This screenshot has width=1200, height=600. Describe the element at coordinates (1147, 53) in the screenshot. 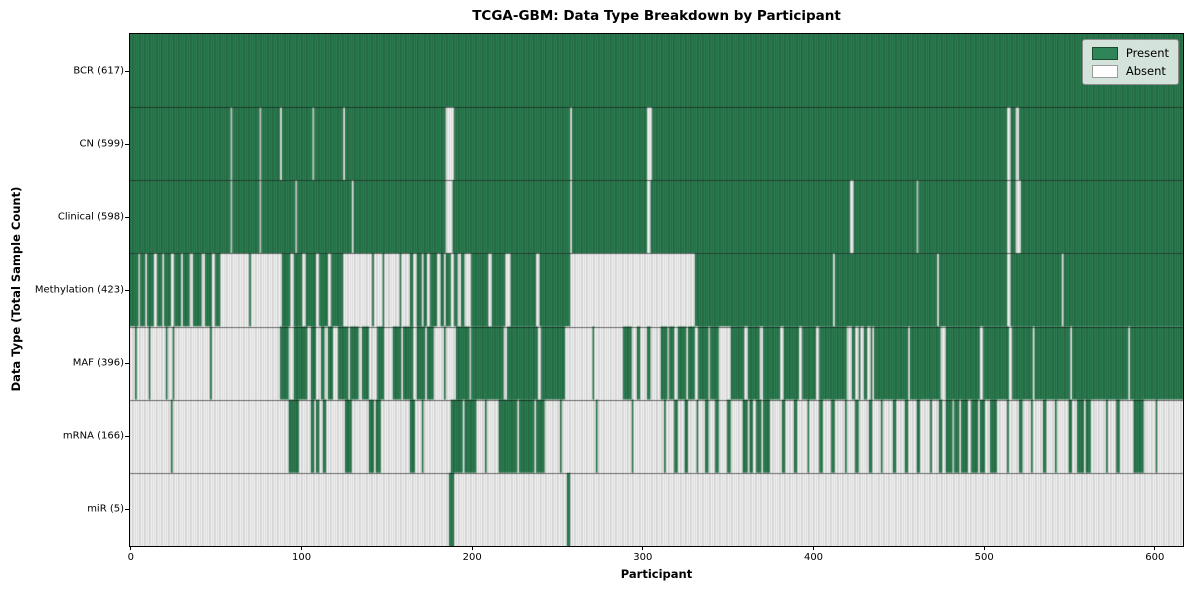

I see `legend-label-present: Present` at that location.